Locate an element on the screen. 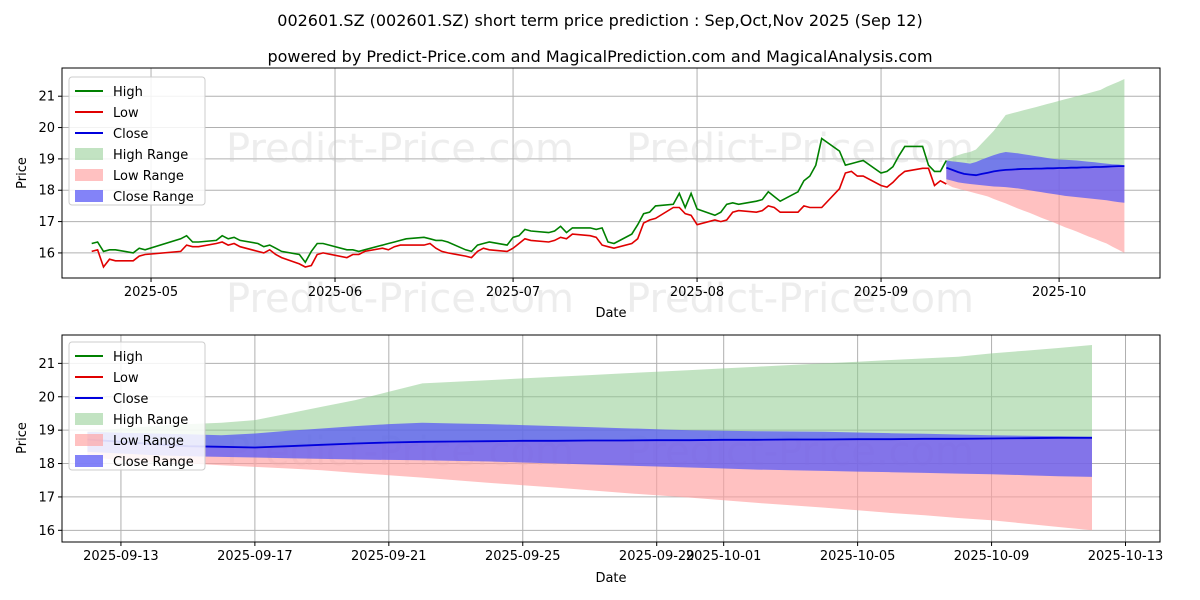 The height and width of the screenshot is (600, 1200). history-ylabel: Price is located at coordinates (22, 173).